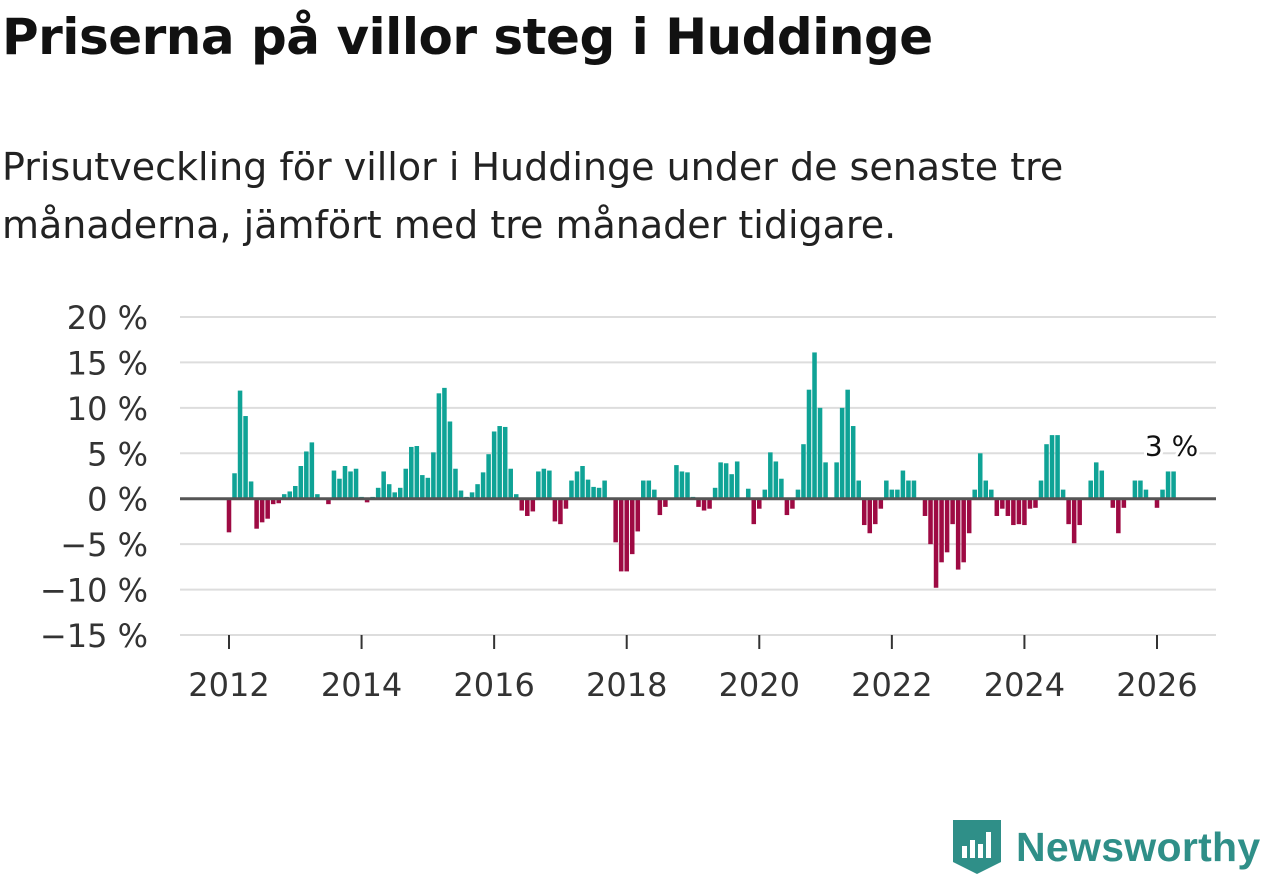 The image size is (1262, 879). I want to click on y-tick-label: 5 %, so click(117, 454).